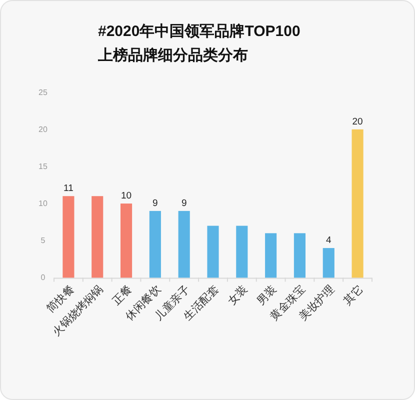 The image size is (415, 400). What do you see at coordinates (353, 295) in the screenshot?
I see `x-tick-label: 其它` at bounding box center [353, 295].